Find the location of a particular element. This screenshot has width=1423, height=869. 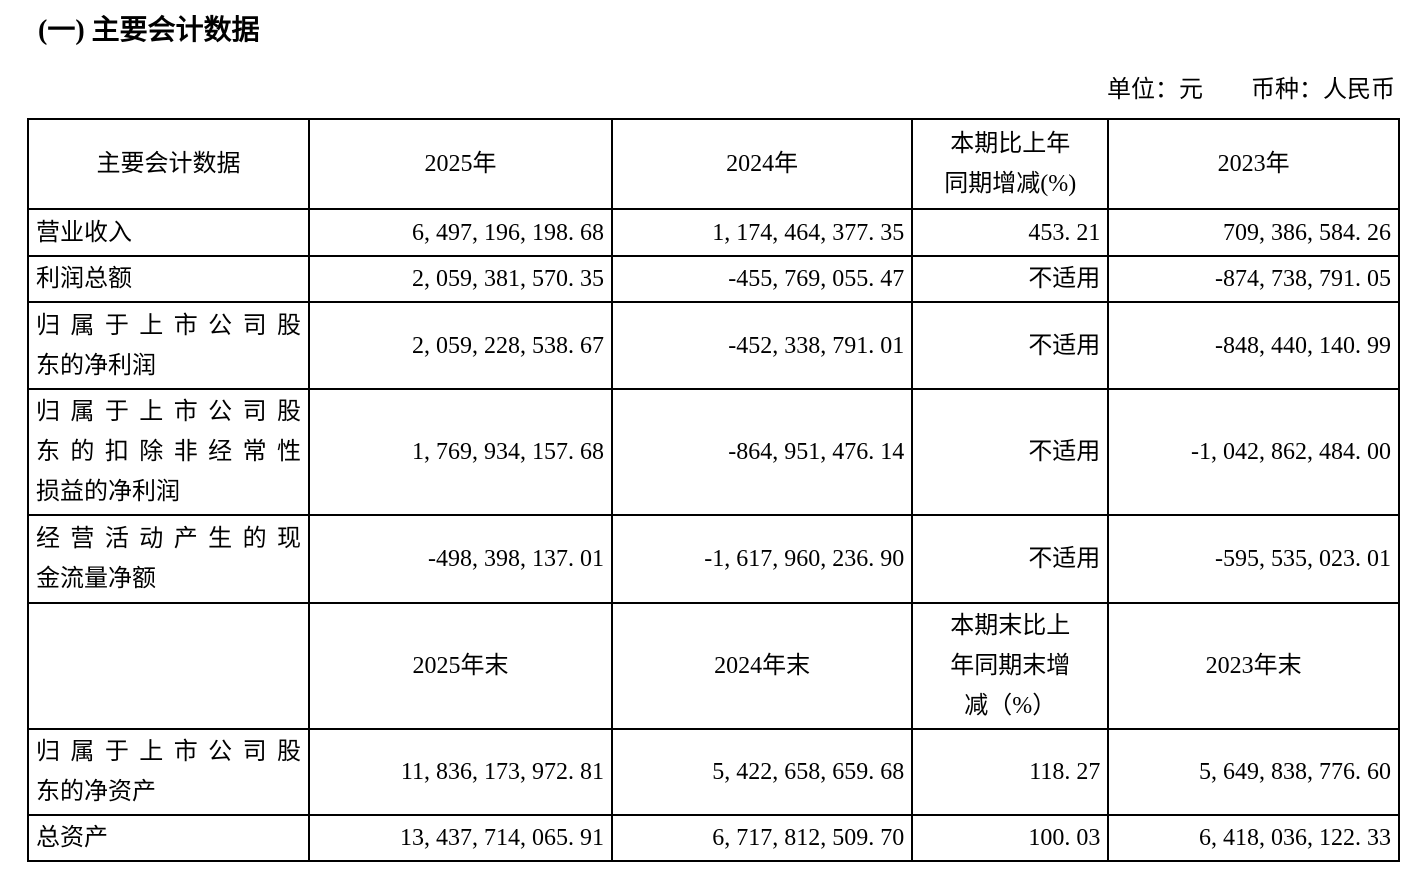

row-label-cell: 归属于上市公司股 东的净资产 is located at coordinates (168, 772).